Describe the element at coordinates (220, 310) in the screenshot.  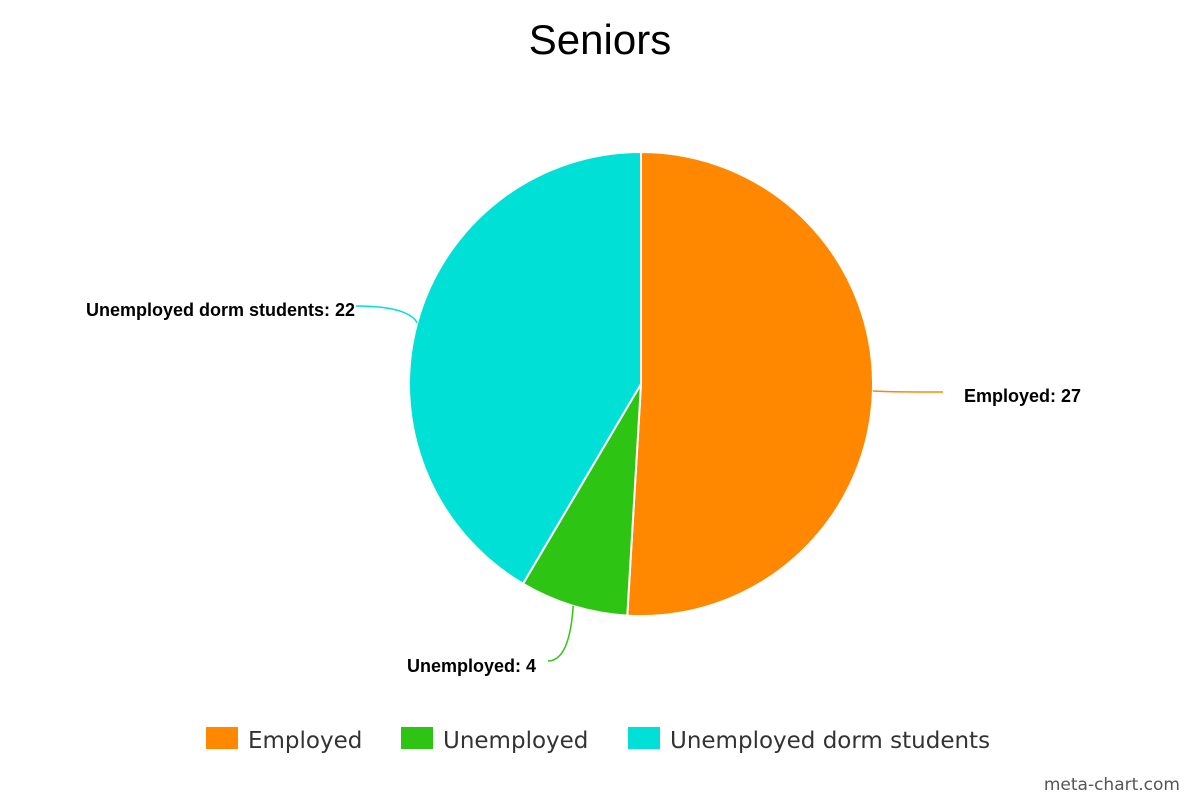
I see `data-label-unemployed-dorm-students: Unemployed dorm students: 22` at that location.